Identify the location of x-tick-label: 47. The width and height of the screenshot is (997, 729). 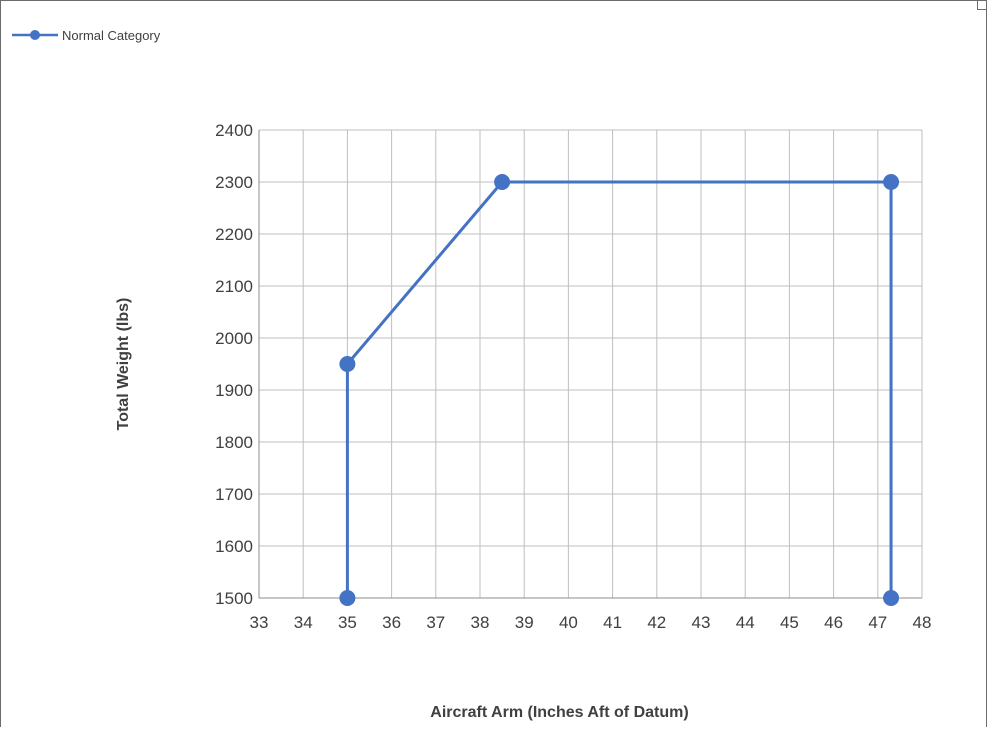
(877, 622).